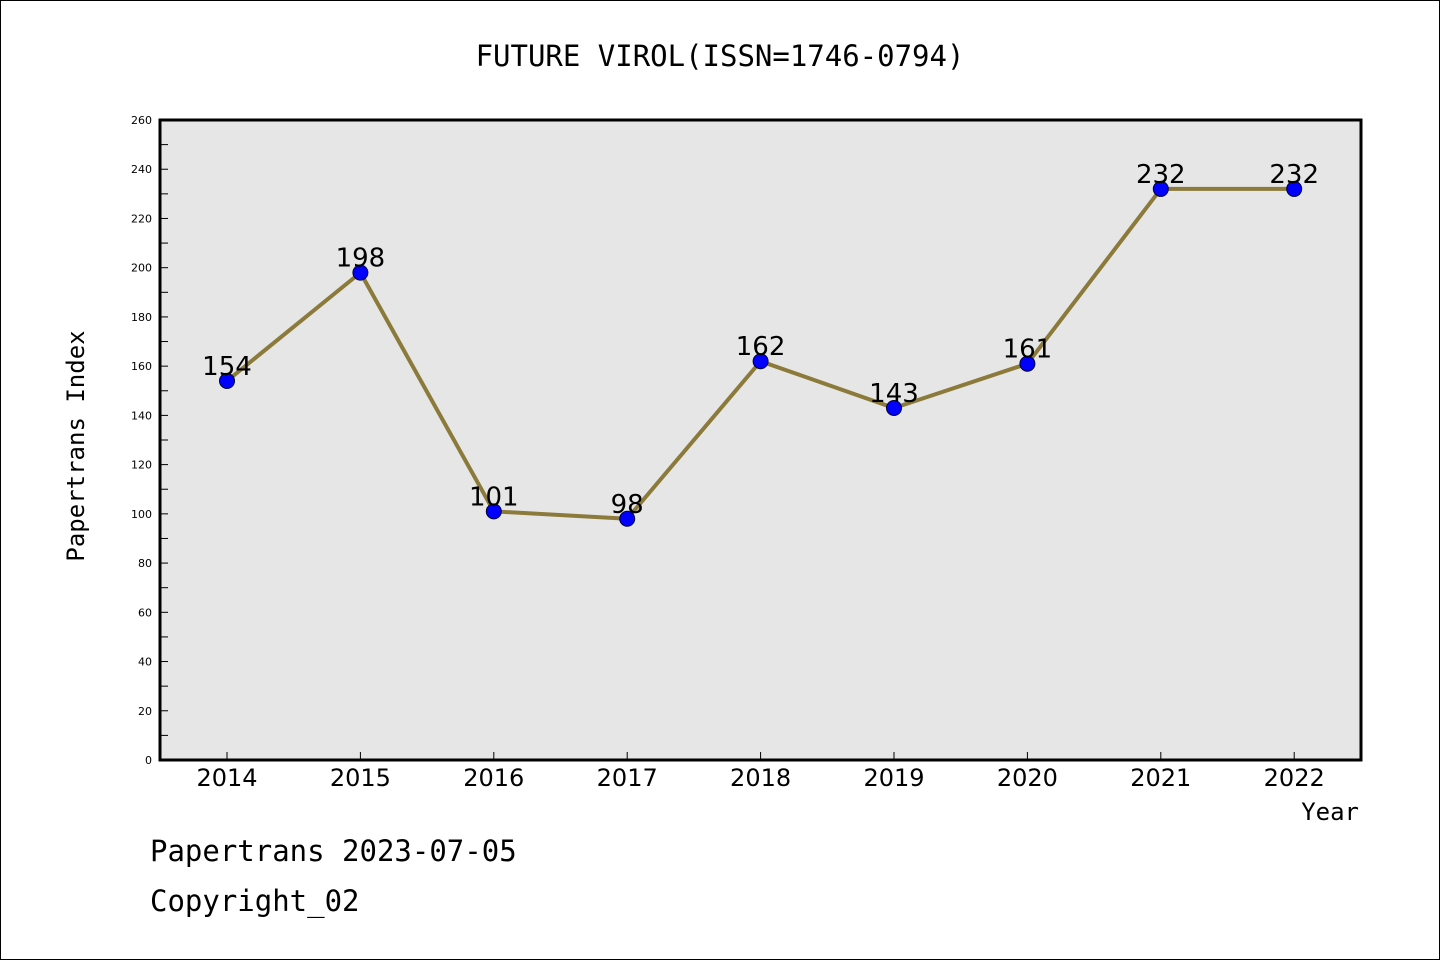 Image resolution: width=1440 pixels, height=960 pixels. Describe the element at coordinates (141, 120) in the screenshot. I see `y-tick-label: 260` at that location.